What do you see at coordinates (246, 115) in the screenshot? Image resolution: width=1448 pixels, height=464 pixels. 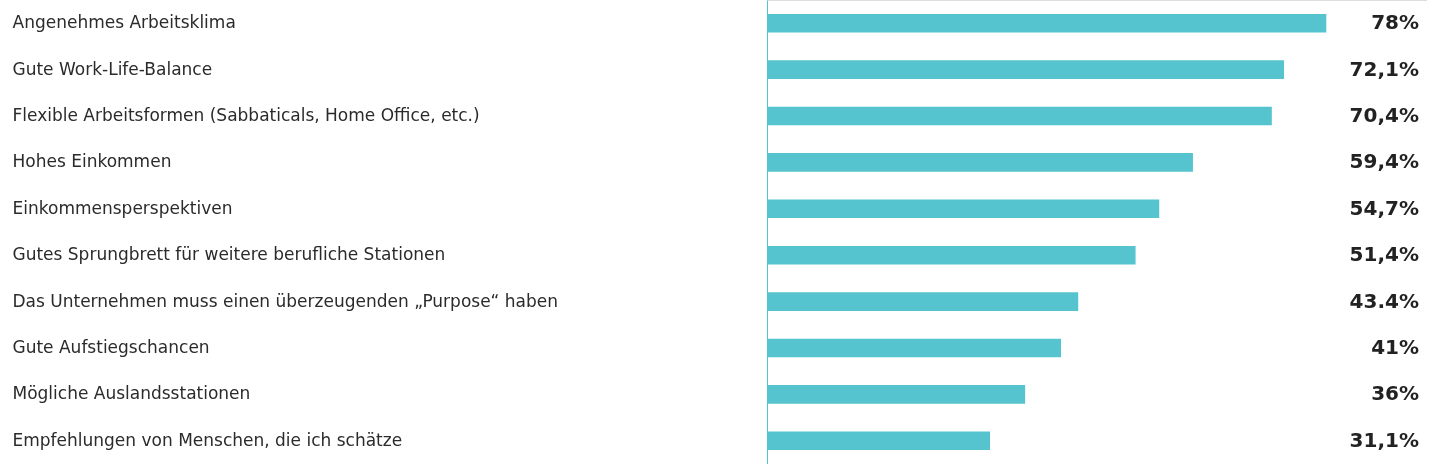 I see `y-tick-label: Flexible Arbeitsformen (Sabbaticals, Home Office, etc.)` at bounding box center [246, 115].